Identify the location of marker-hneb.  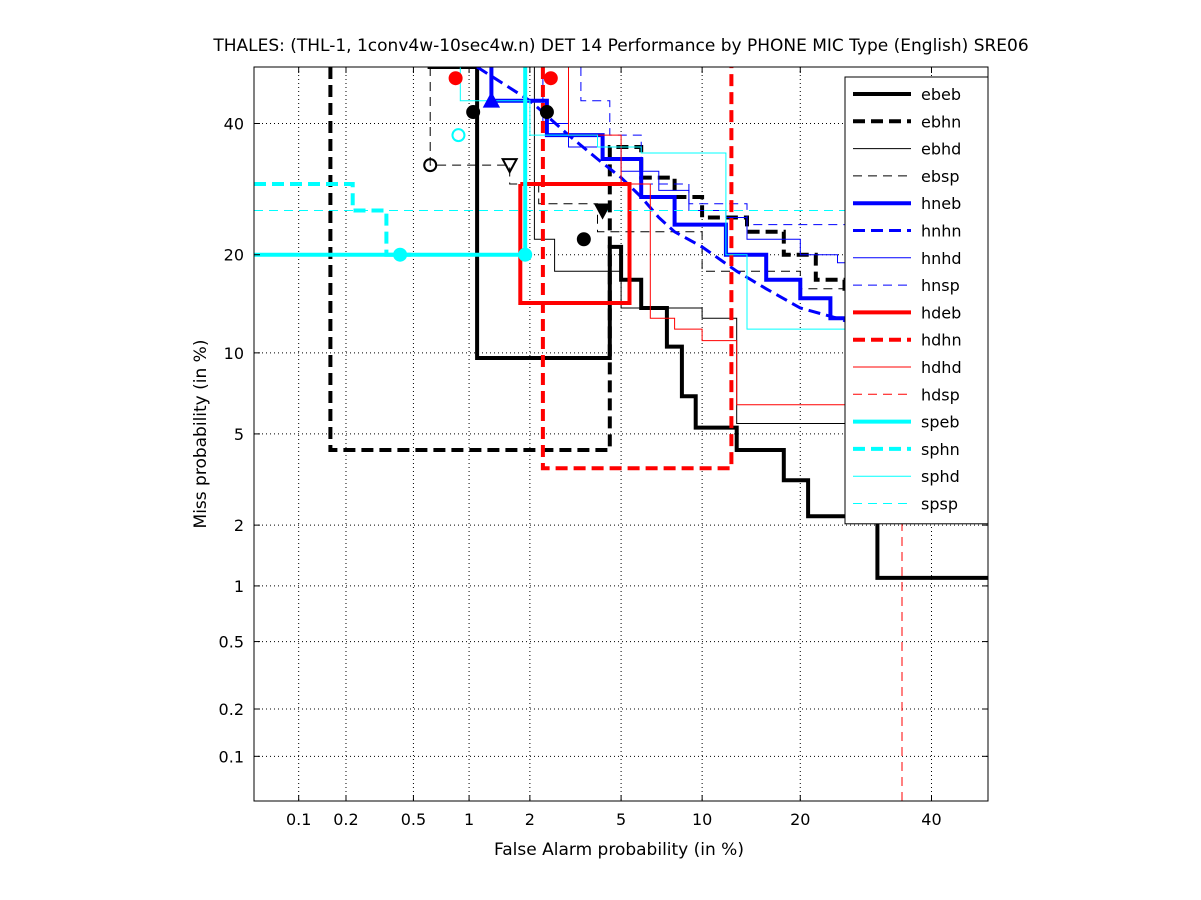
(491, 99).